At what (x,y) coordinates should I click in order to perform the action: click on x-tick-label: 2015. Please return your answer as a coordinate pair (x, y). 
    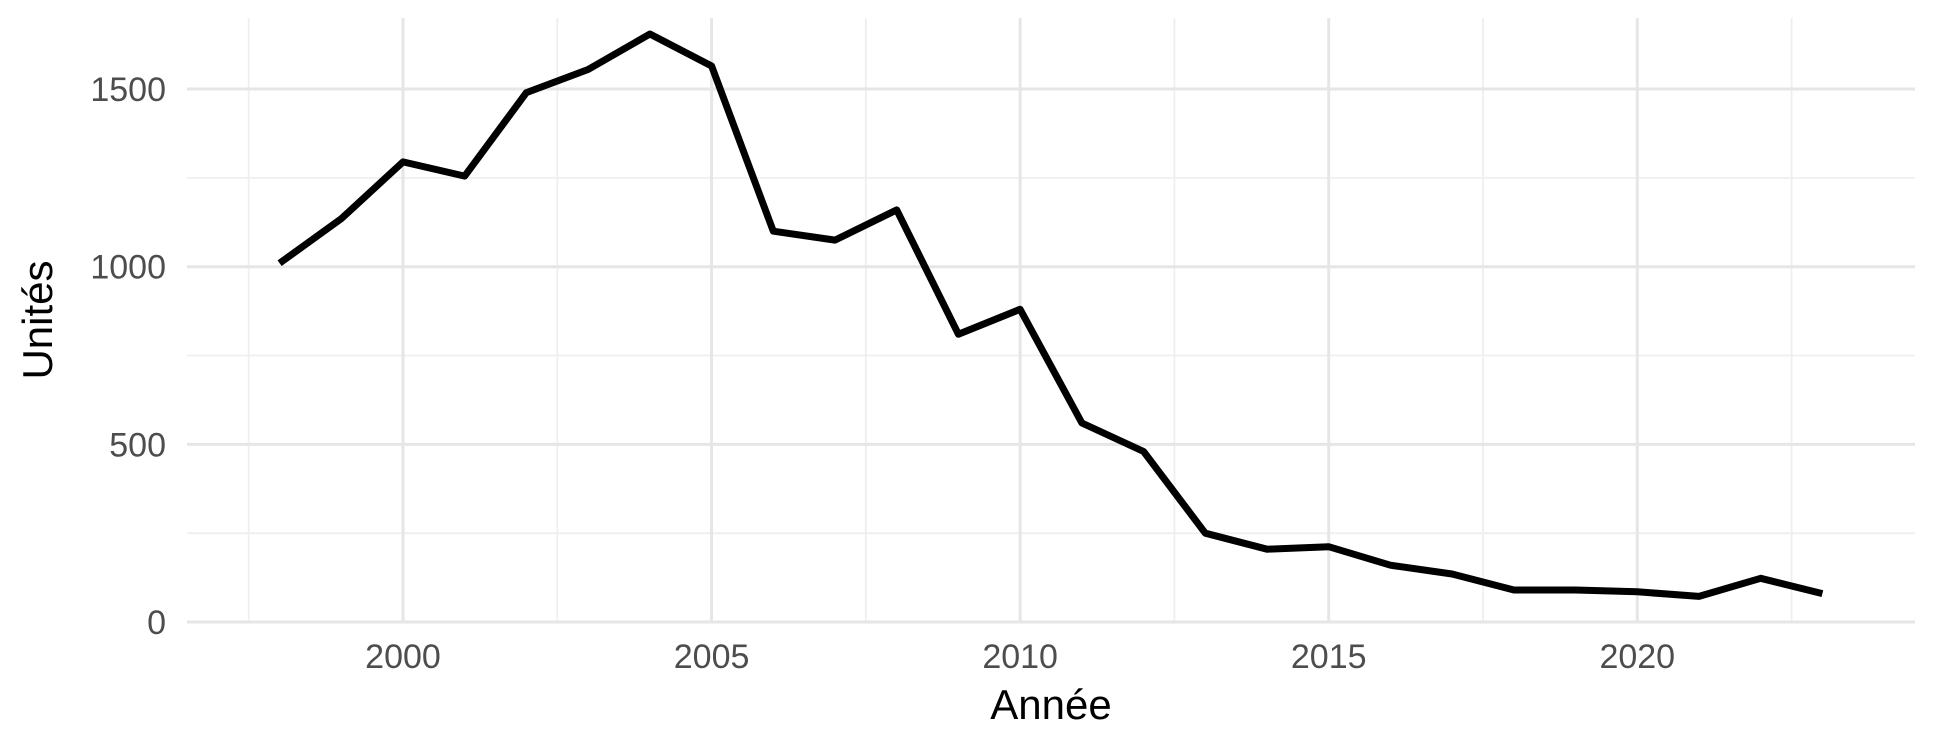
    Looking at the image, I should click on (1329, 657).